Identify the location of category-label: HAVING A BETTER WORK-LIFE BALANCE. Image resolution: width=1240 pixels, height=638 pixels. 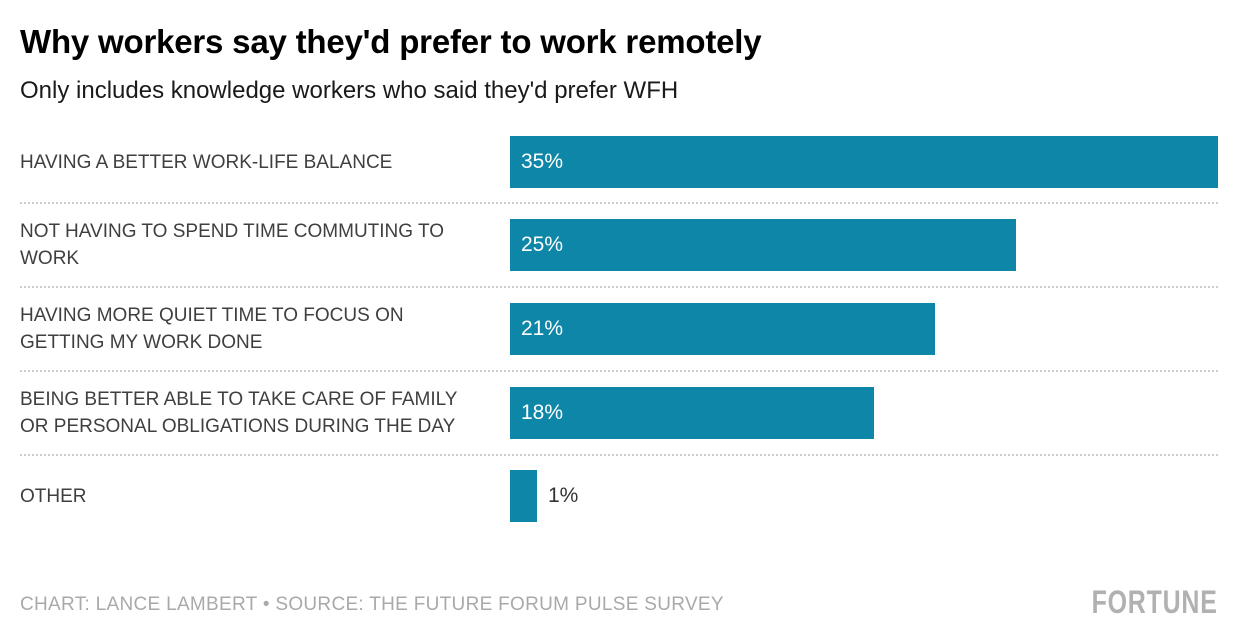
(206, 162).